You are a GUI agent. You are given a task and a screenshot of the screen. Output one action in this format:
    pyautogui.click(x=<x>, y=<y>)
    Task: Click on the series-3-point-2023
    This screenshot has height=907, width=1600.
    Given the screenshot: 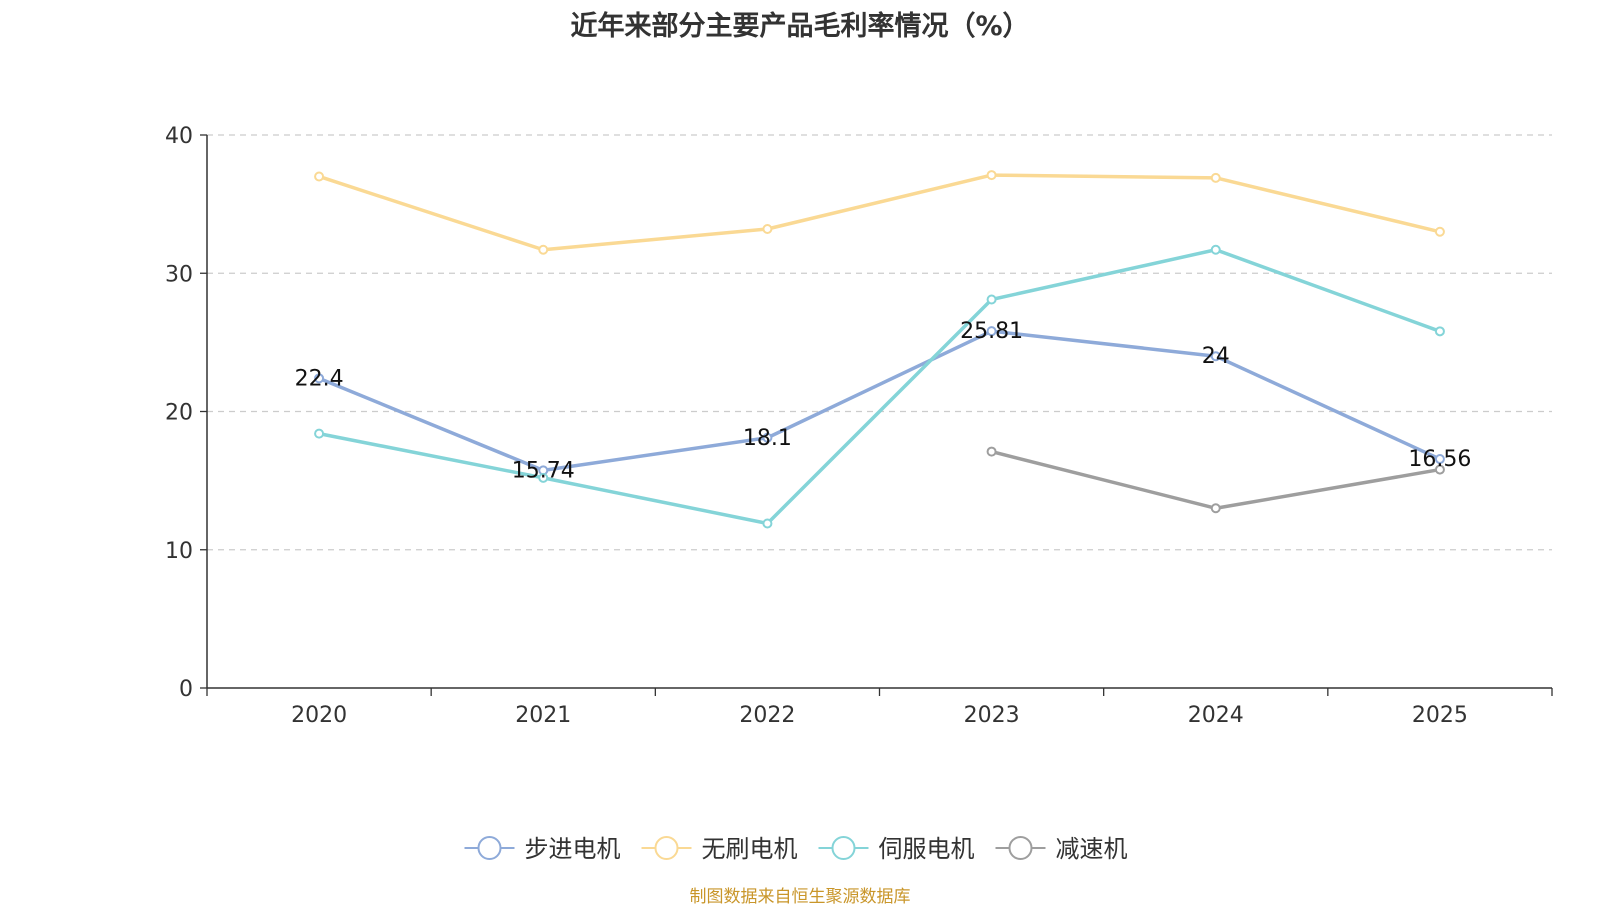 What is the action you would take?
    pyautogui.click(x=991, y=451)
    